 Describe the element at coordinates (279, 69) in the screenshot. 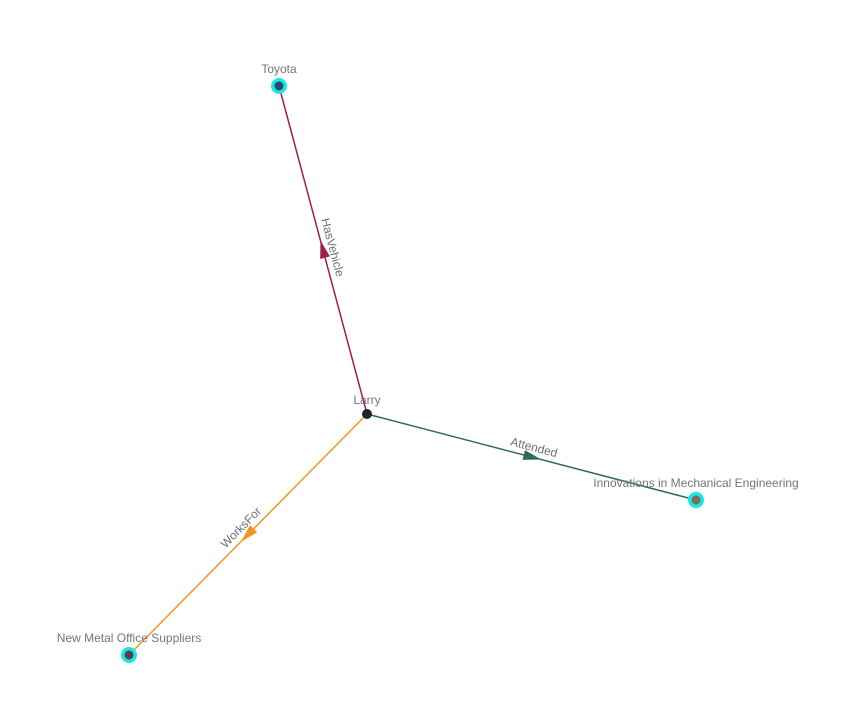

I see `node-label-toyota: Toyota` at that location.